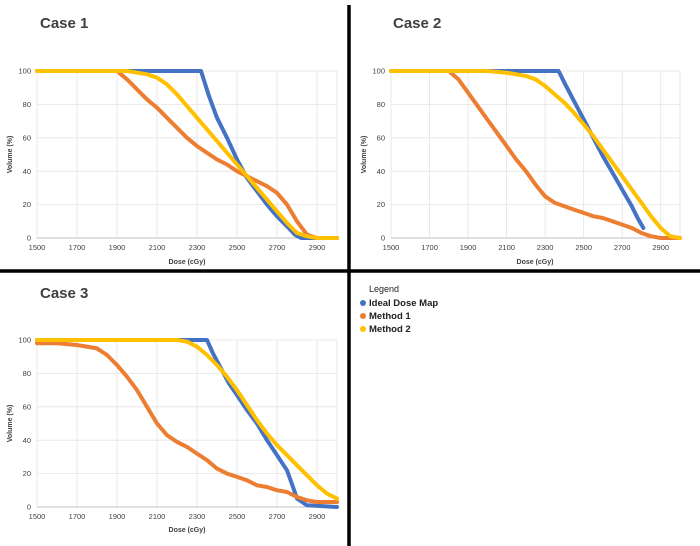 The image size is (700, 546). What do you see at coordinates (27, 440) in the screenshot?
I see `case-3-y-tick-label: 40` at bounding box center [27, 440].